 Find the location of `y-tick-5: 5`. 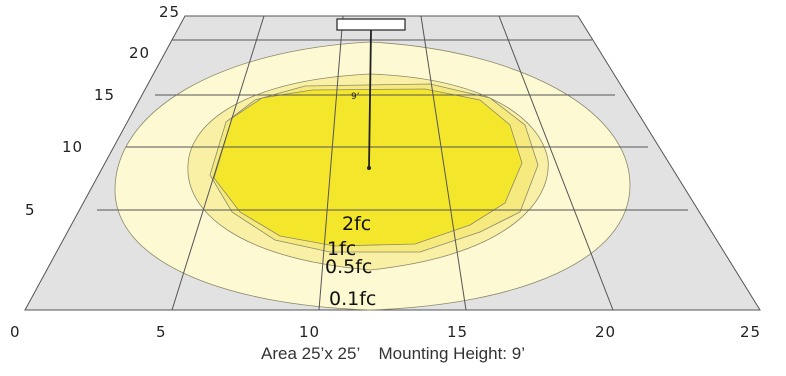

y-tick-5: 5 is located at coordinates (30, 210).